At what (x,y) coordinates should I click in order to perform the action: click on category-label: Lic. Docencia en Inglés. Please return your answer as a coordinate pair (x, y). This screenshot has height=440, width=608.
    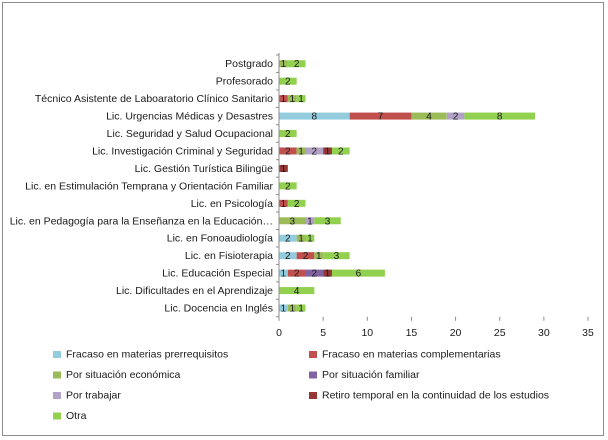
    Looking at the image, I should click on (218, 309).